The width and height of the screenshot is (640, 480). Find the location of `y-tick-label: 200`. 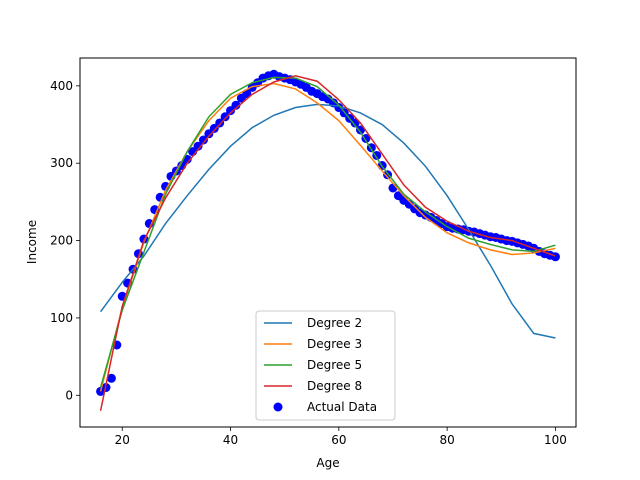

y-tick-label: 200 is located at coordinates (61, 241).